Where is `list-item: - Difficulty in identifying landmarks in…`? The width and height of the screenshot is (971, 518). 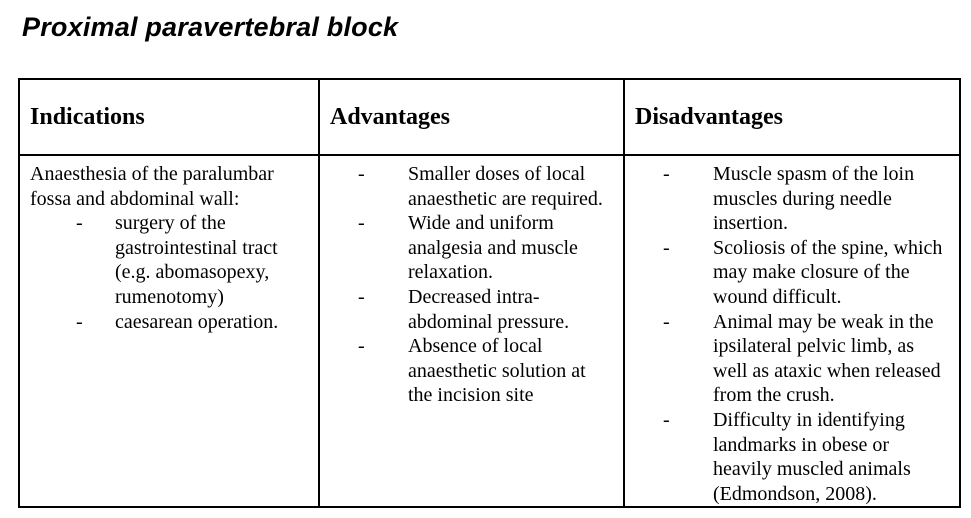
list-item: - Difficulty in identifying landmarks in… is located at coordinates (793, 457).